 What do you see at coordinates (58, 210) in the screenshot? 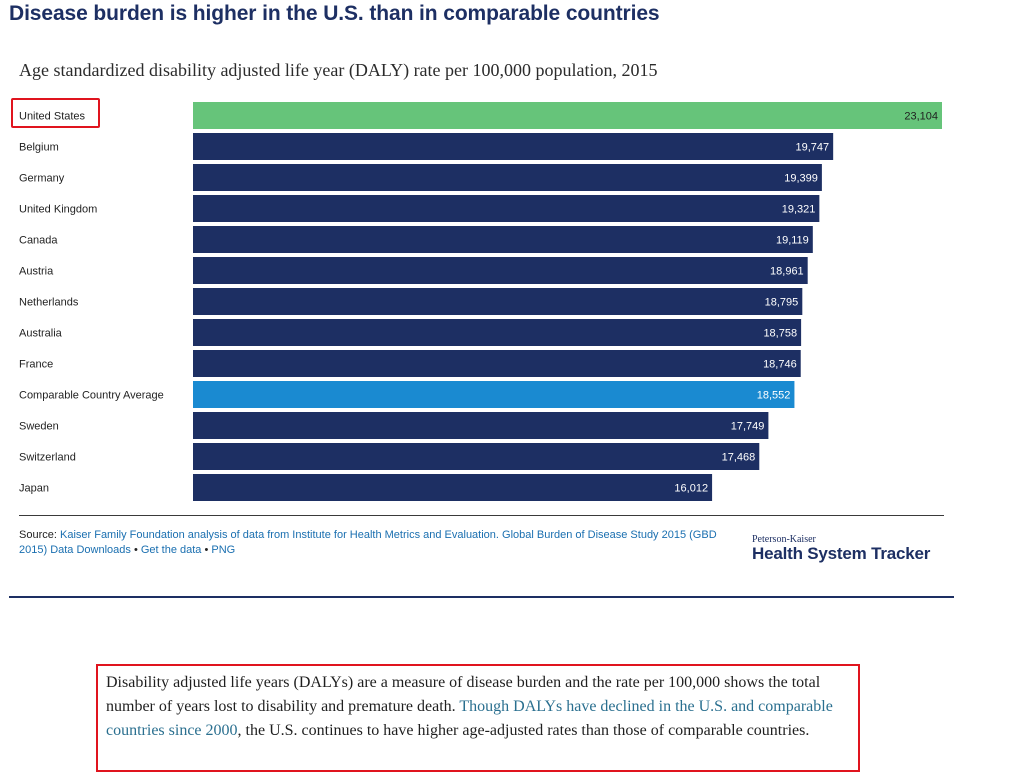
I see `category-label-united-kingdom: United Kingdom` at bounding box center [58, 210].